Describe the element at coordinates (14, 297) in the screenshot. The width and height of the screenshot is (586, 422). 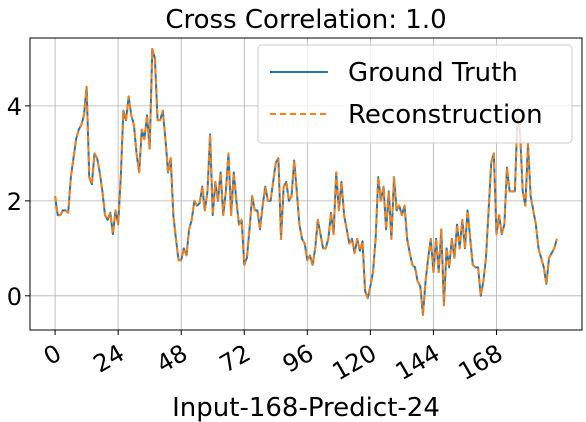
I see `y-tick-label: 0` at that location.